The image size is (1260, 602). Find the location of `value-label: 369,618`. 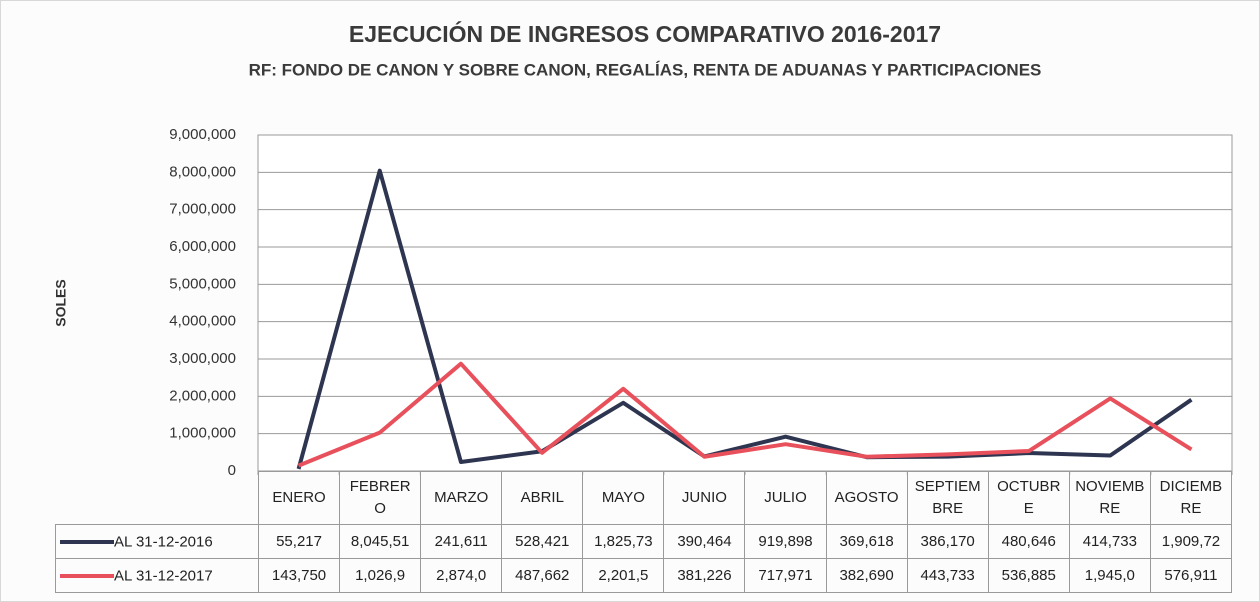

value-label: 369,618 is located at coordinates (866, 541).